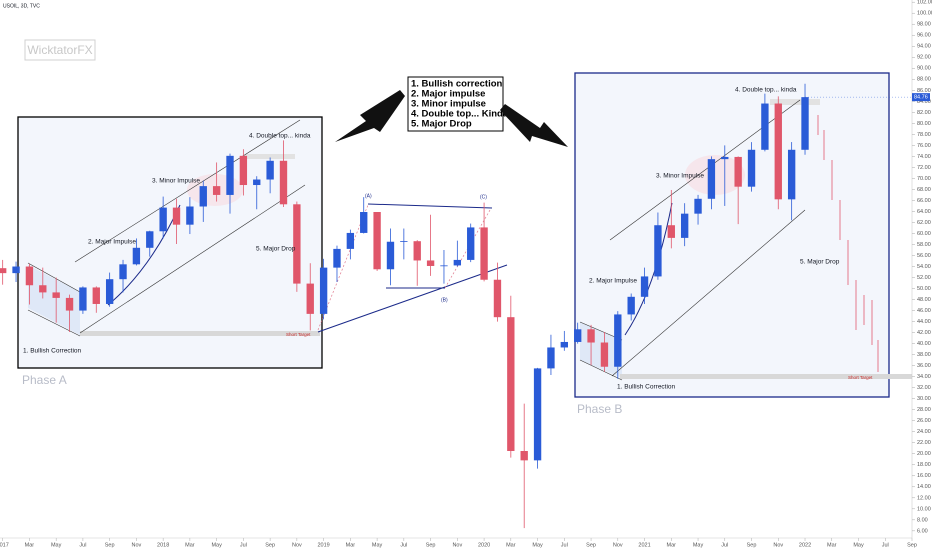 The height and width of the screenshot is (550, 932). What do you see at coordinates (924, 124) in the screenshot?
I see `y-tick-label: 80.00` at bounding box center [924, 124].